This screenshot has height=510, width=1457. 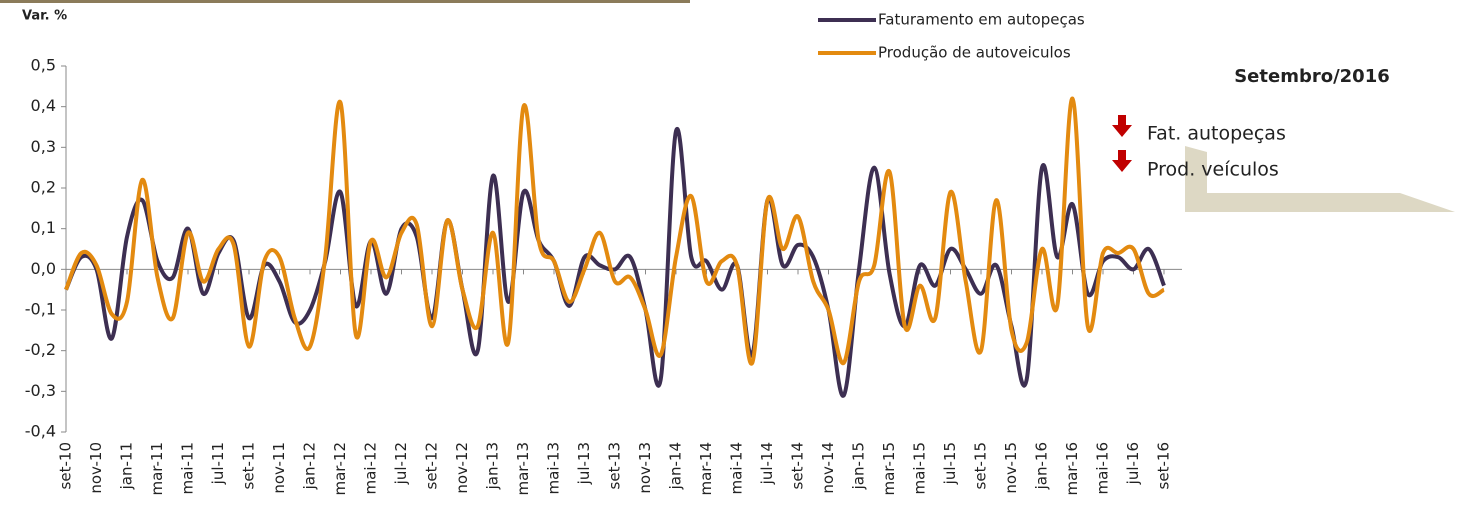 What do you see at coordinates (1312, 76) in the screenshot?
I see `panel-title: Setembro/2016` at bounding box center [1312, 76].